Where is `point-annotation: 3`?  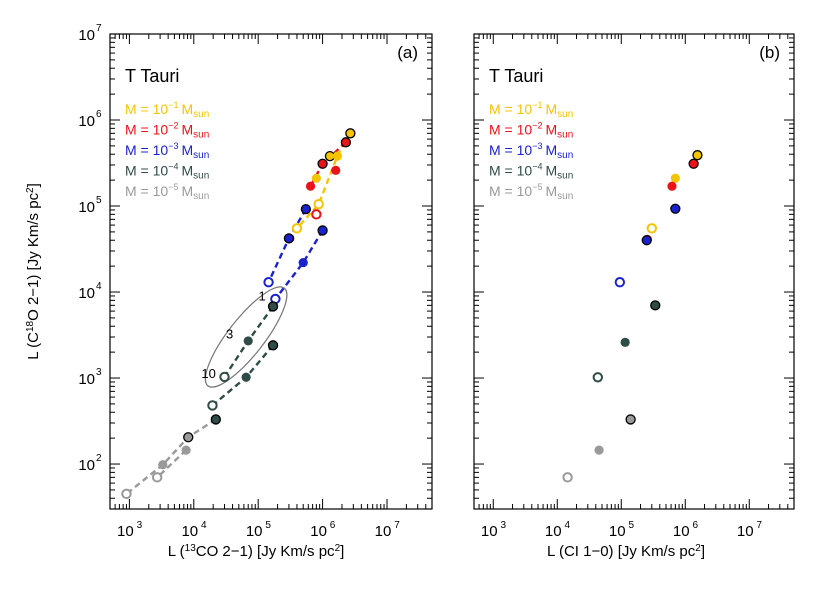
point-annotation: 3 is located at coordinates (229, 333).